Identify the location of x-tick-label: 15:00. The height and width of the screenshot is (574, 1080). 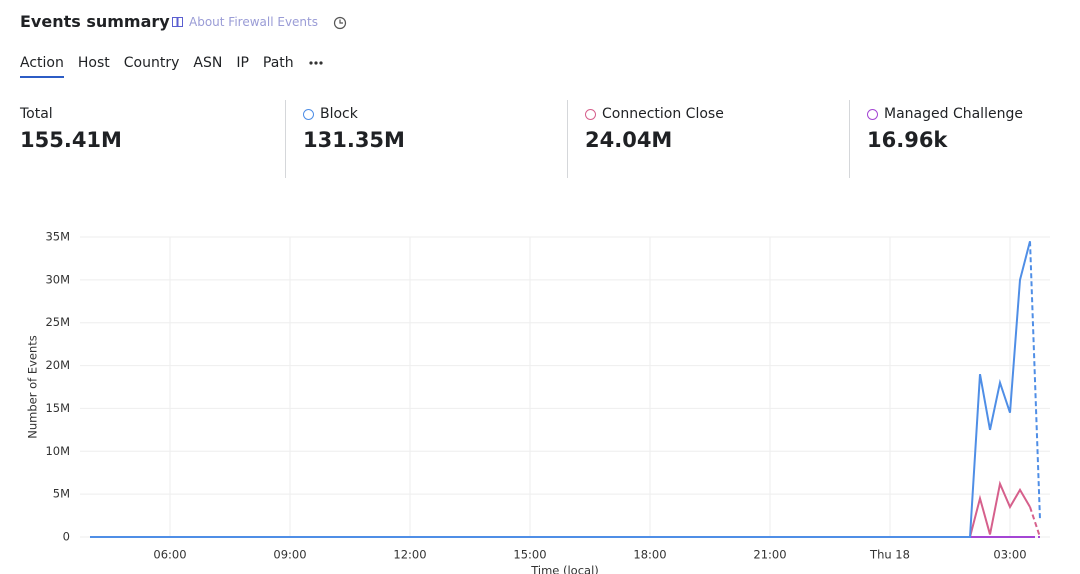
(529, 555).